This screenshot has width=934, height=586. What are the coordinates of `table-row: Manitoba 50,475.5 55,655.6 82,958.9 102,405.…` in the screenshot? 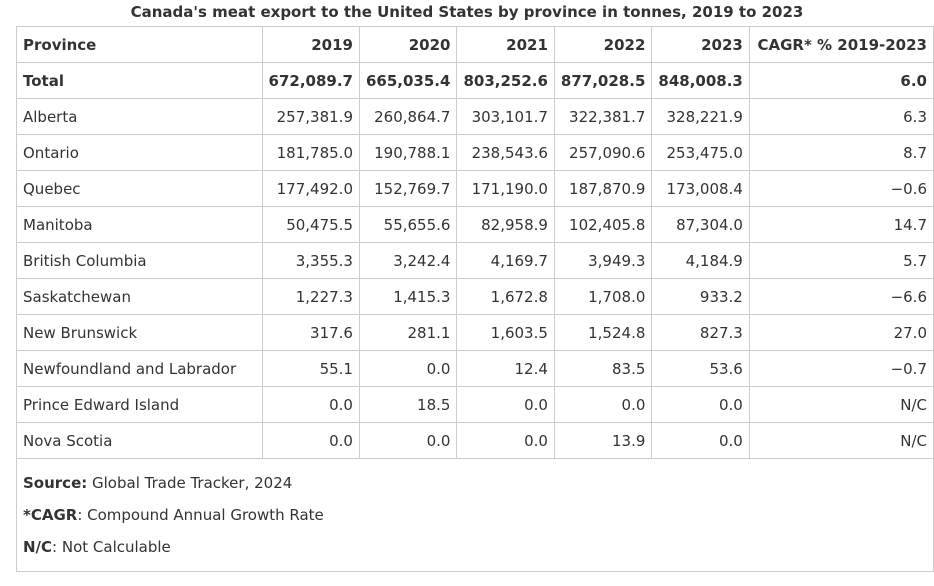 It's located at (475, 224).